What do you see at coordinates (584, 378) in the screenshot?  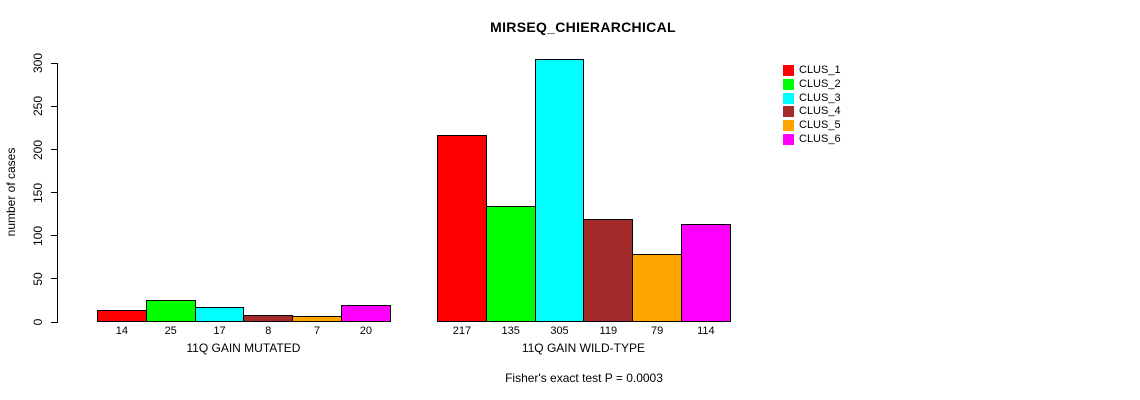 I see `annotation-fisher-test: Fisher's exact test P = 0.0003` at bounding box center [584, 378].